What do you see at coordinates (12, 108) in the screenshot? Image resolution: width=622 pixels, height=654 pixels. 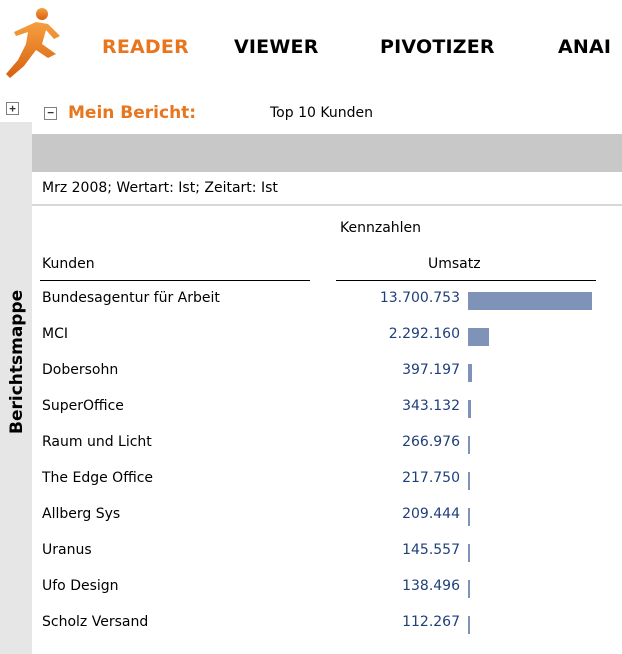 I see `sidebar-expand-icon: +` at bounding box center [12, 108].